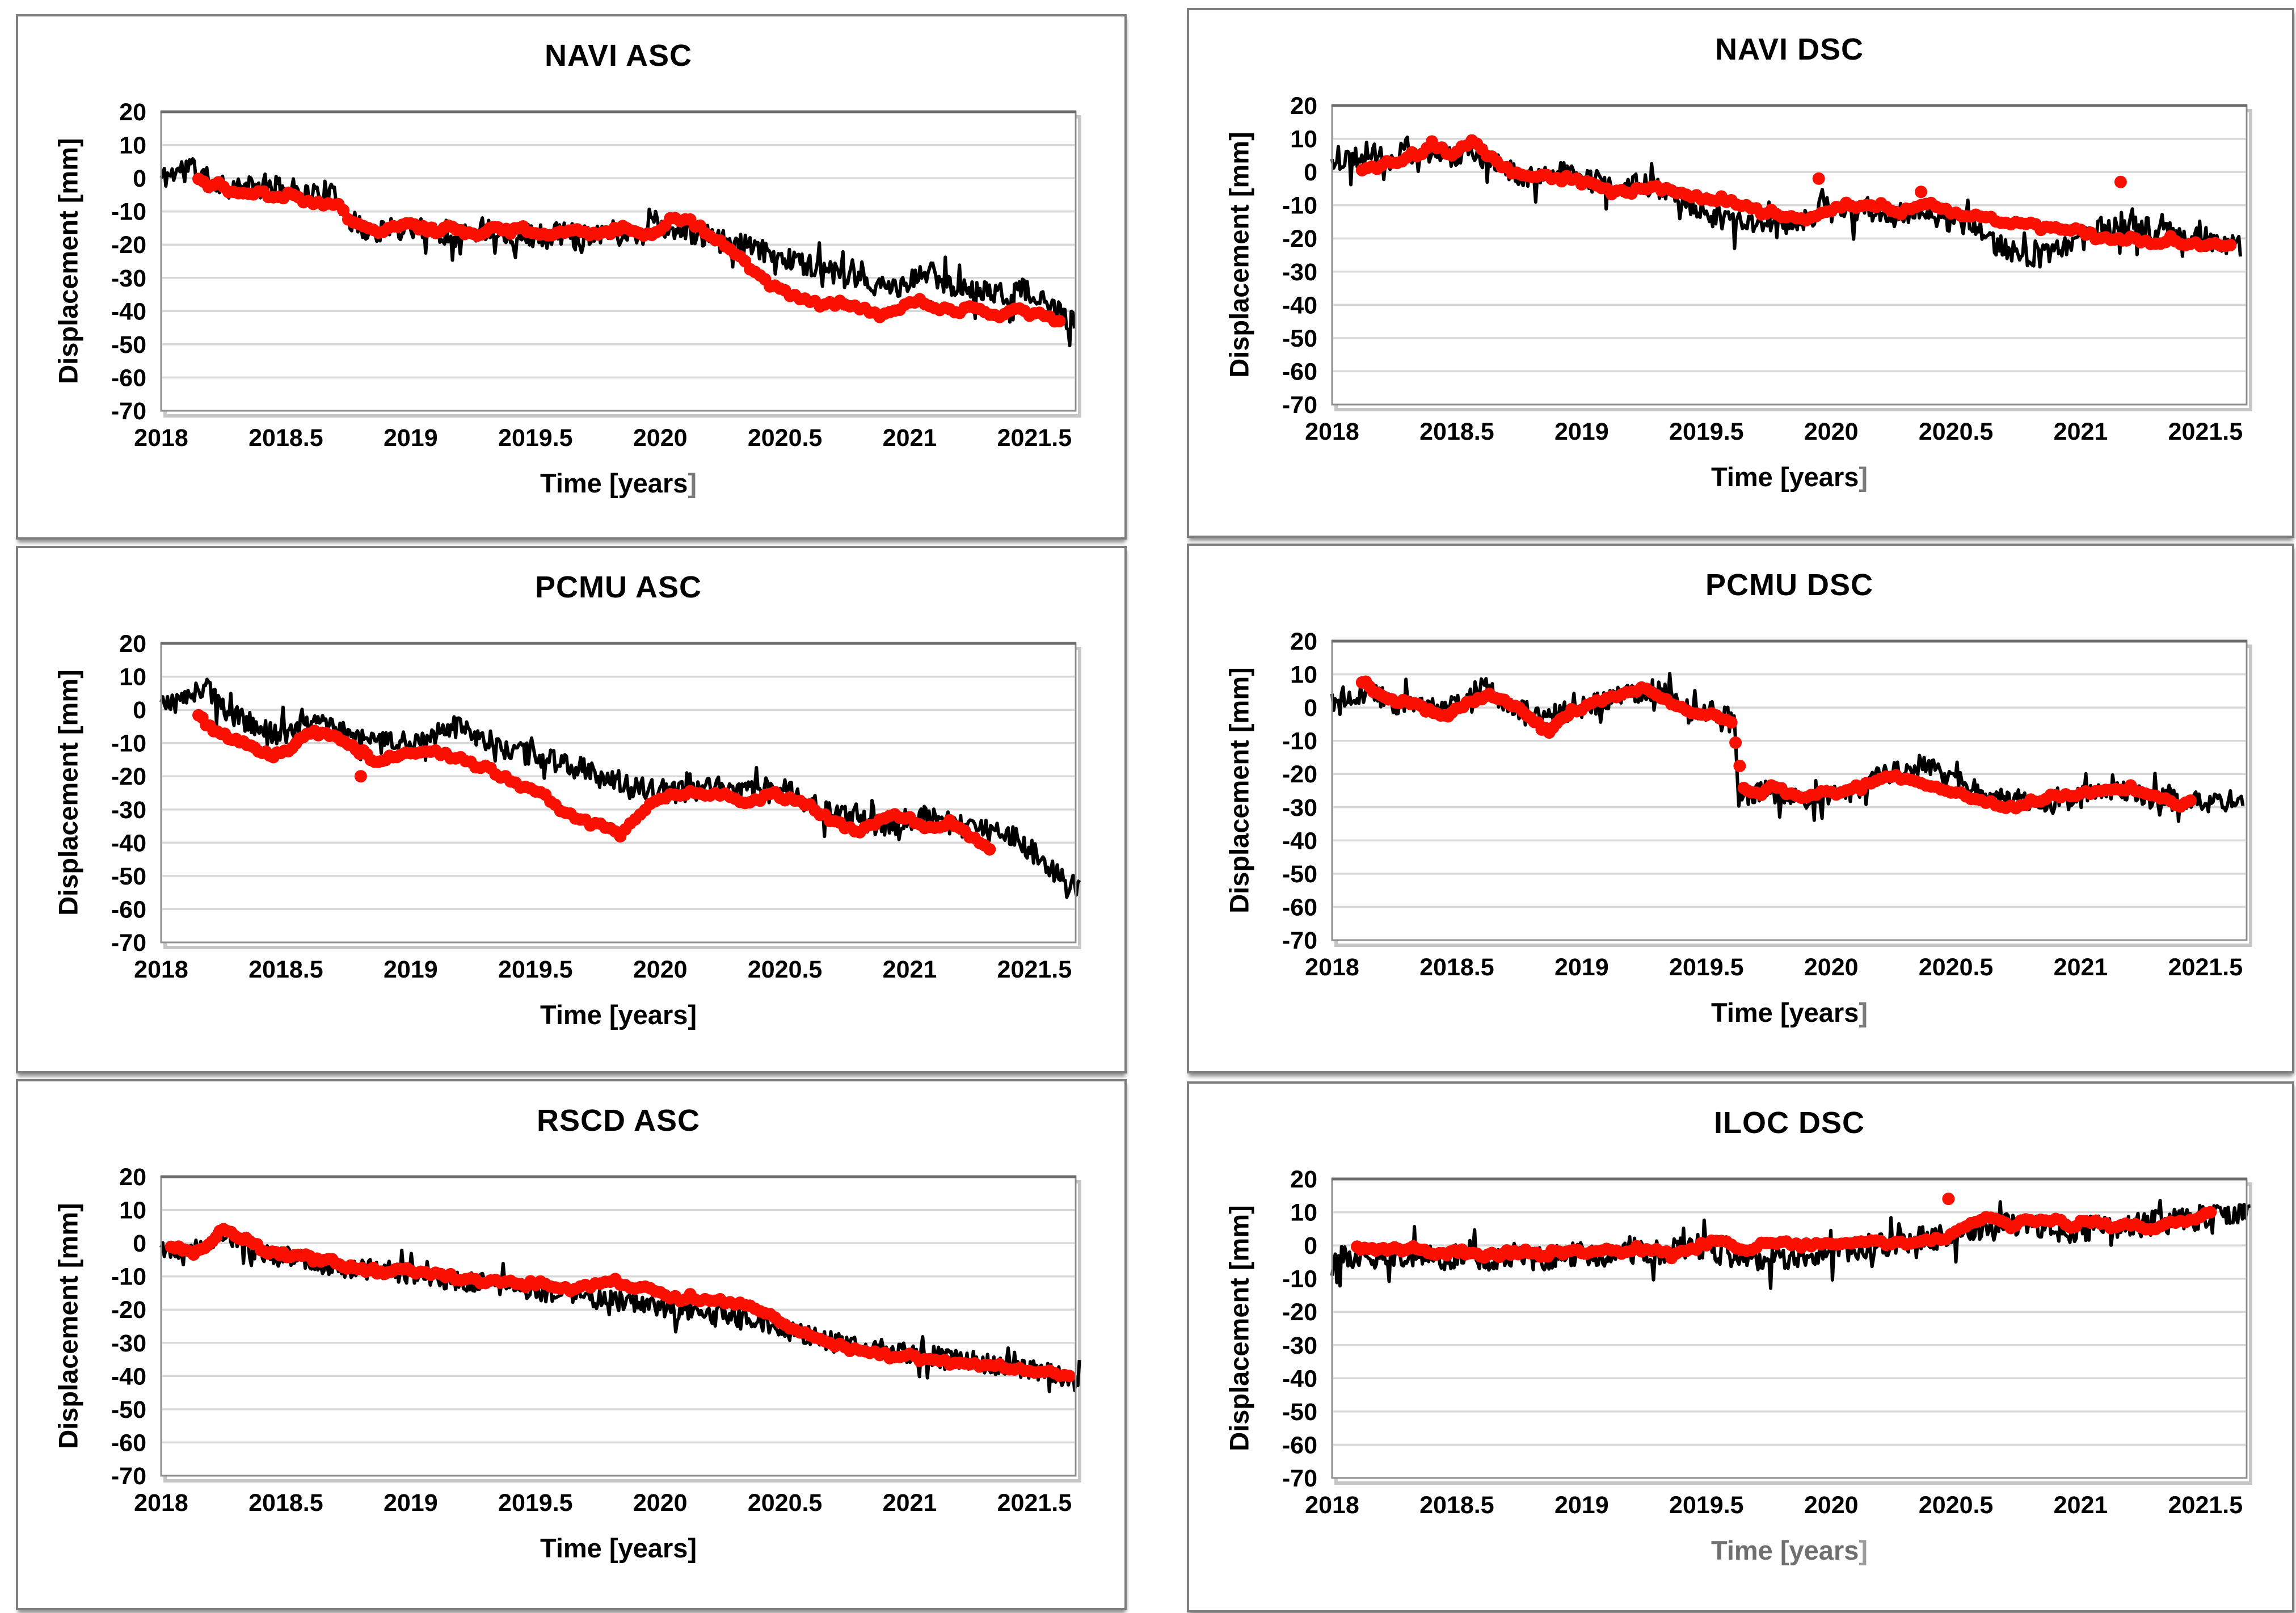 The width and height of the screenshot is (2296, 1613). What do you see at coordinates (1789, 49) in the screenshot?
I see `chart-title: NAVI DSC` at bounding box center [1789, 49].